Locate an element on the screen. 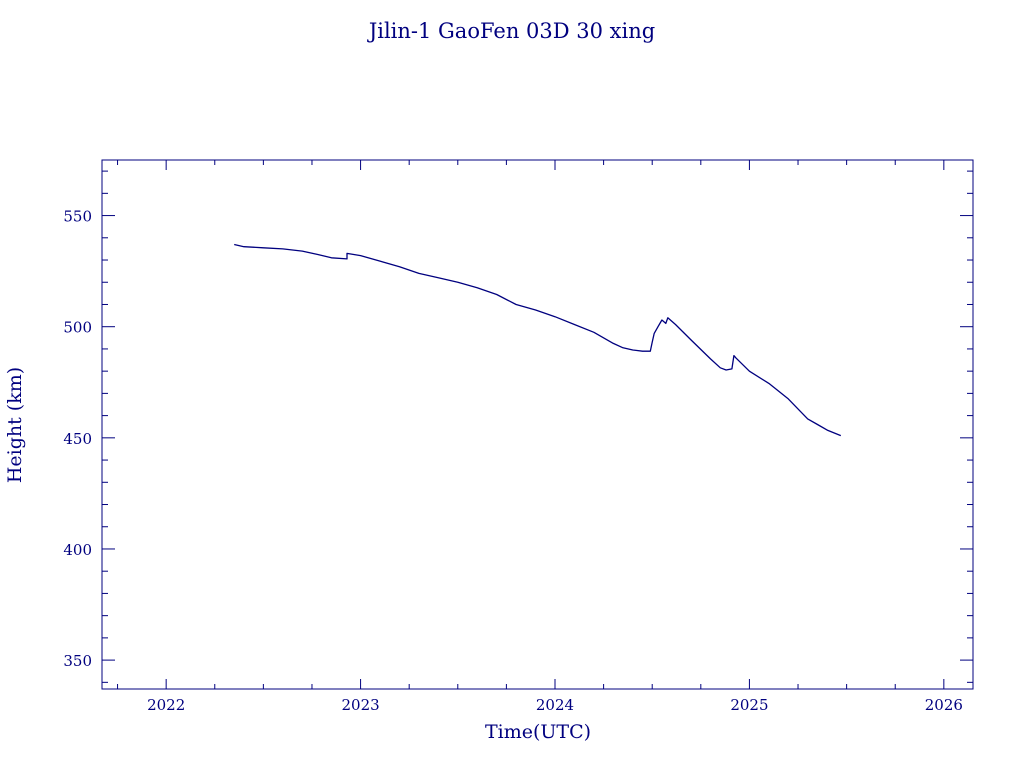 This screenshot has width=1024, height=772. series-line is located at coordinates (538, 340).